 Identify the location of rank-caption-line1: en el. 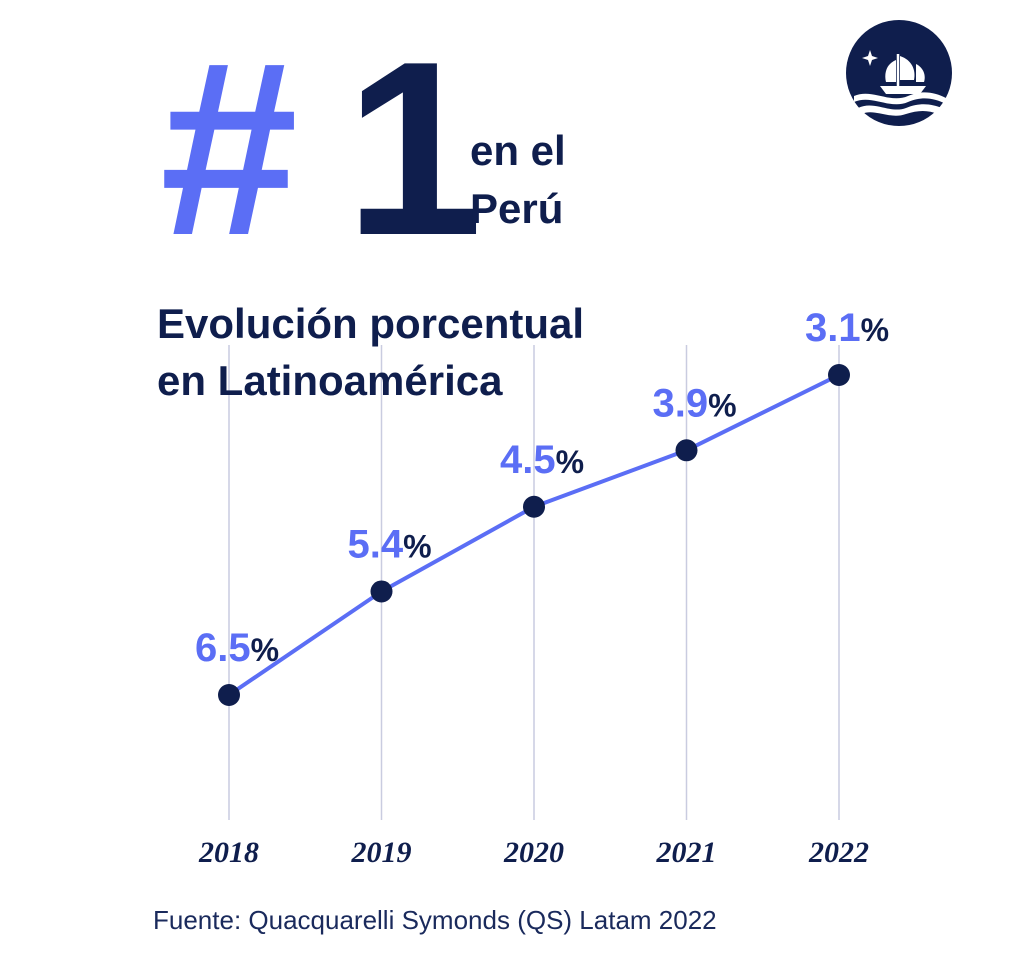
(518, 150).